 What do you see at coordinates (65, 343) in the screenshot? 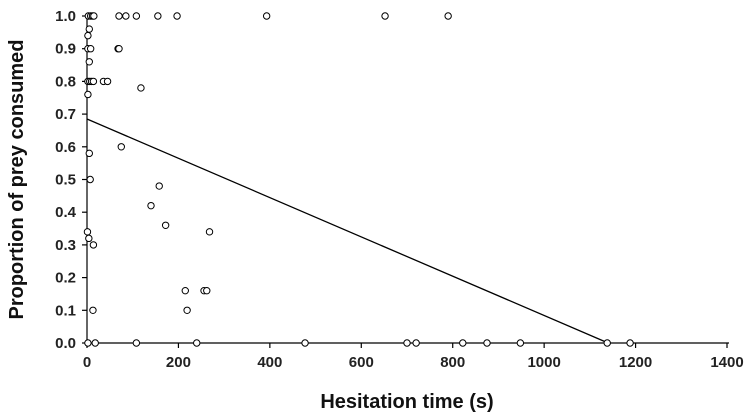
I see `y-tick-label: 0.0` at bounding box center [65, 343].